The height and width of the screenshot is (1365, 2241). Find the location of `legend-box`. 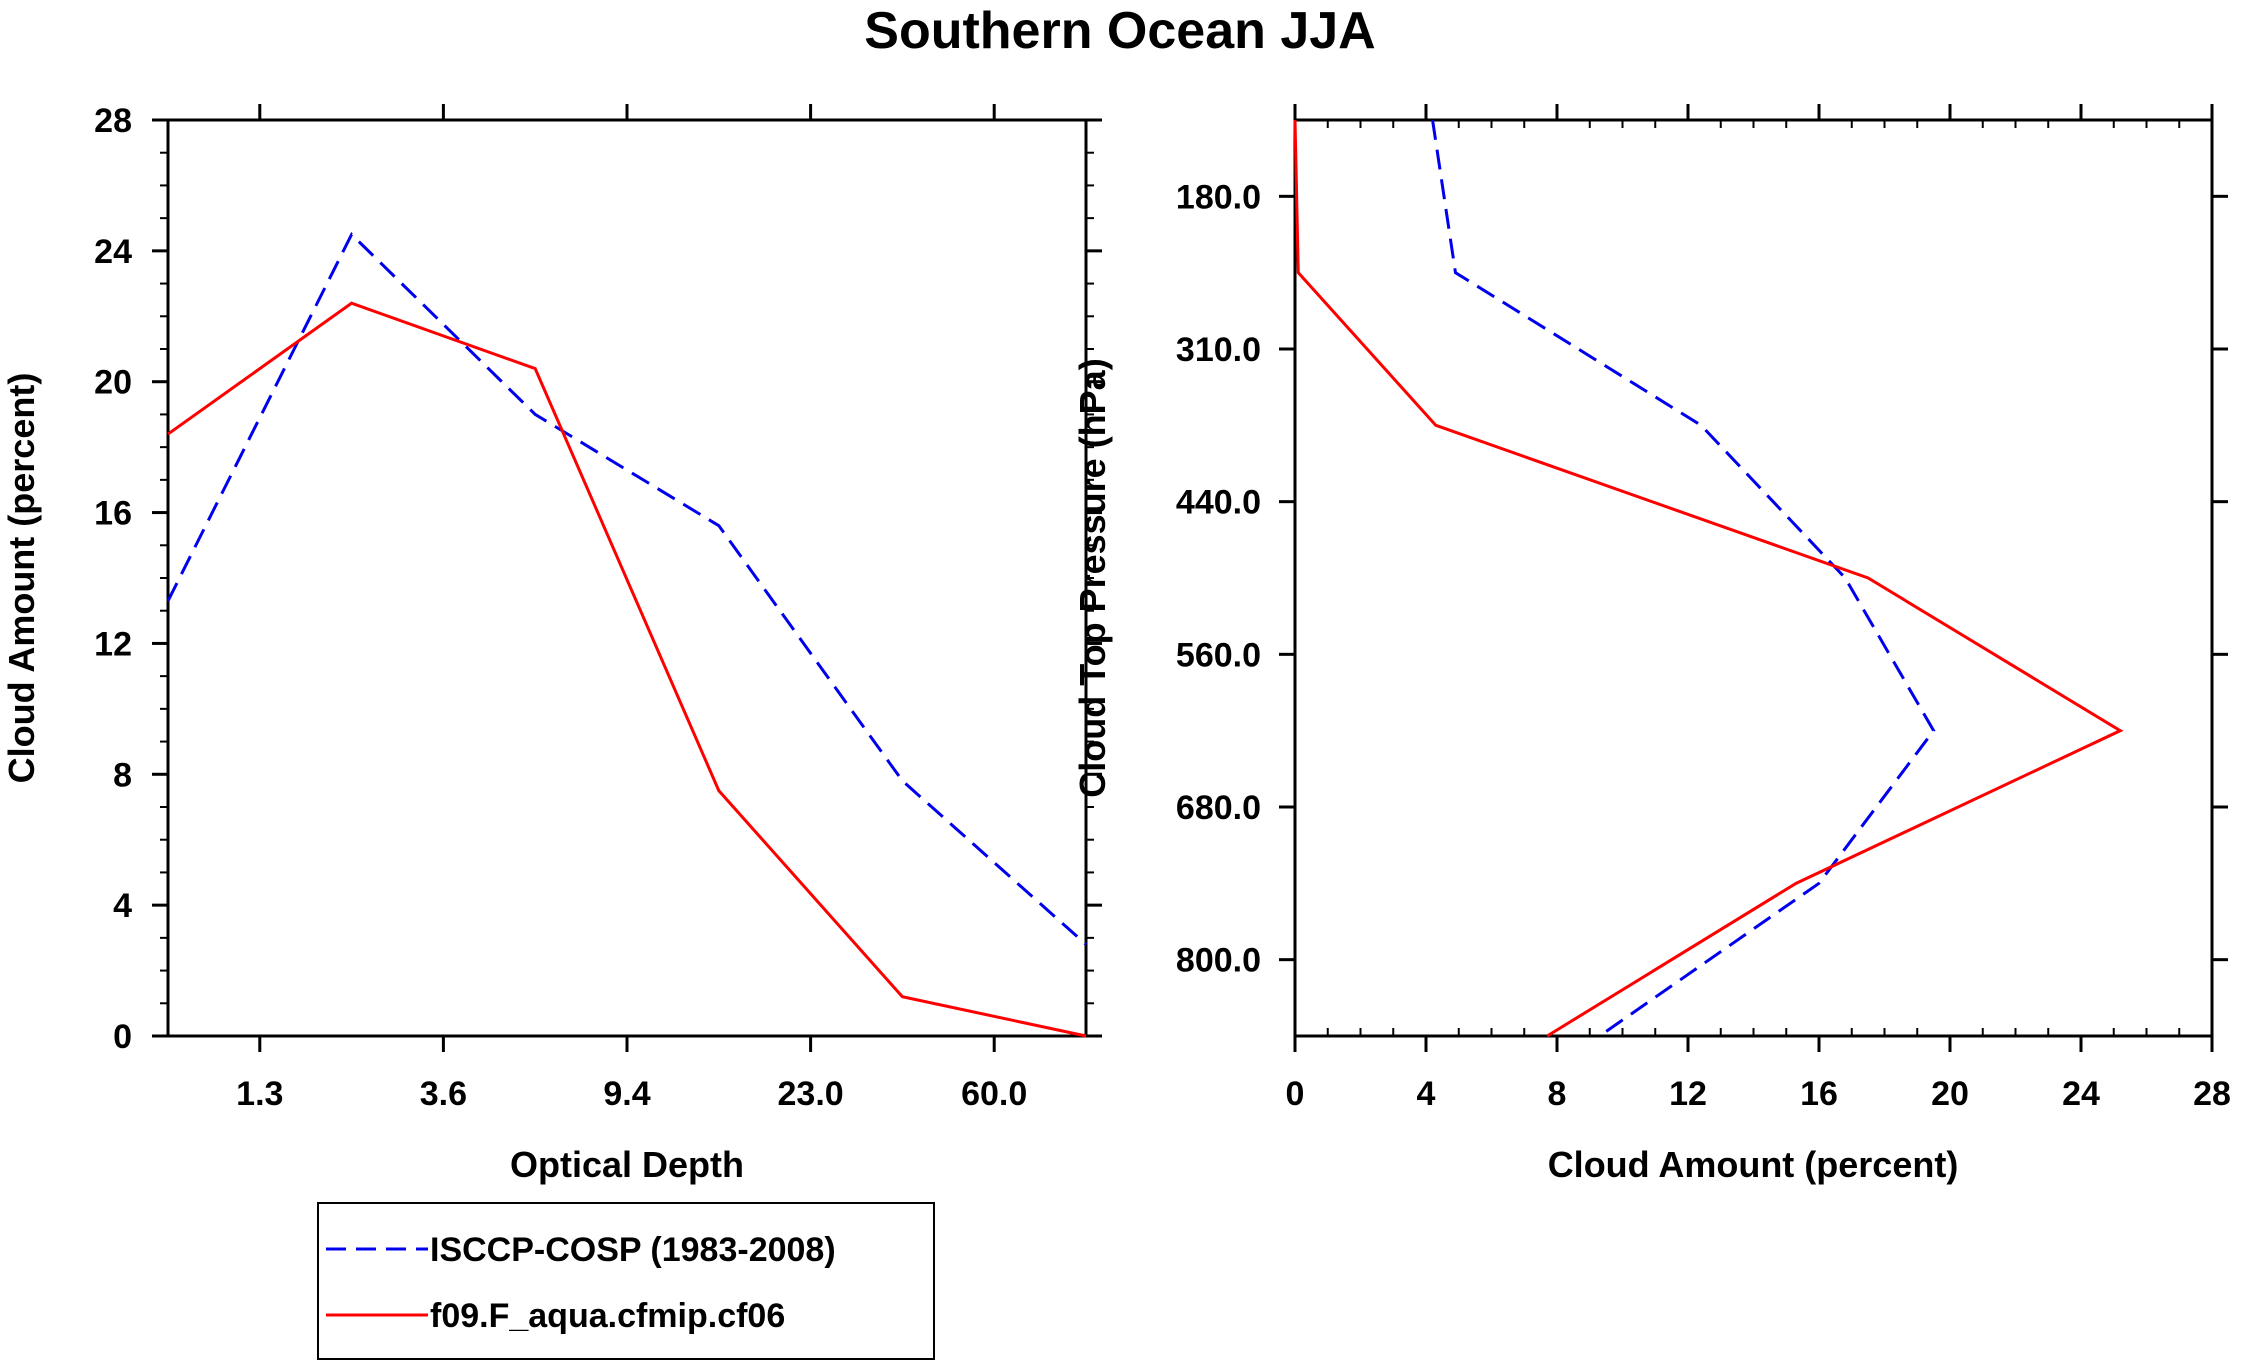

legend-box is located at coordinates (626, 1281).